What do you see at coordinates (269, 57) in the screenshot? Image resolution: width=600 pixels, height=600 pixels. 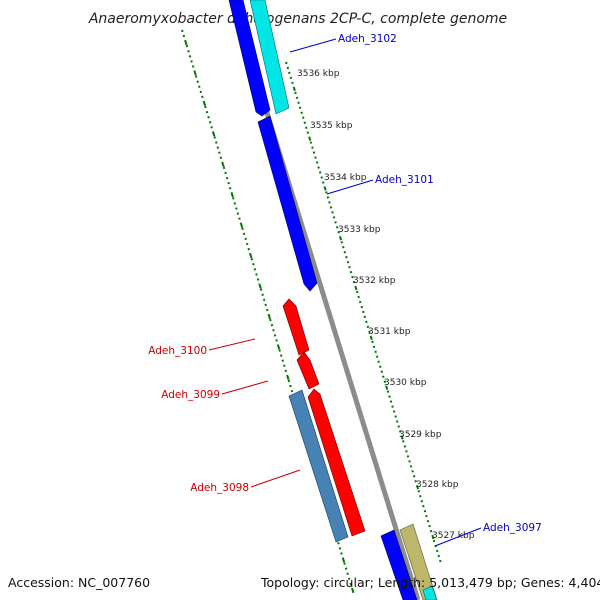 I see `gene-arrow-adeh-3102-cyan` at bounding box center [269, 57].